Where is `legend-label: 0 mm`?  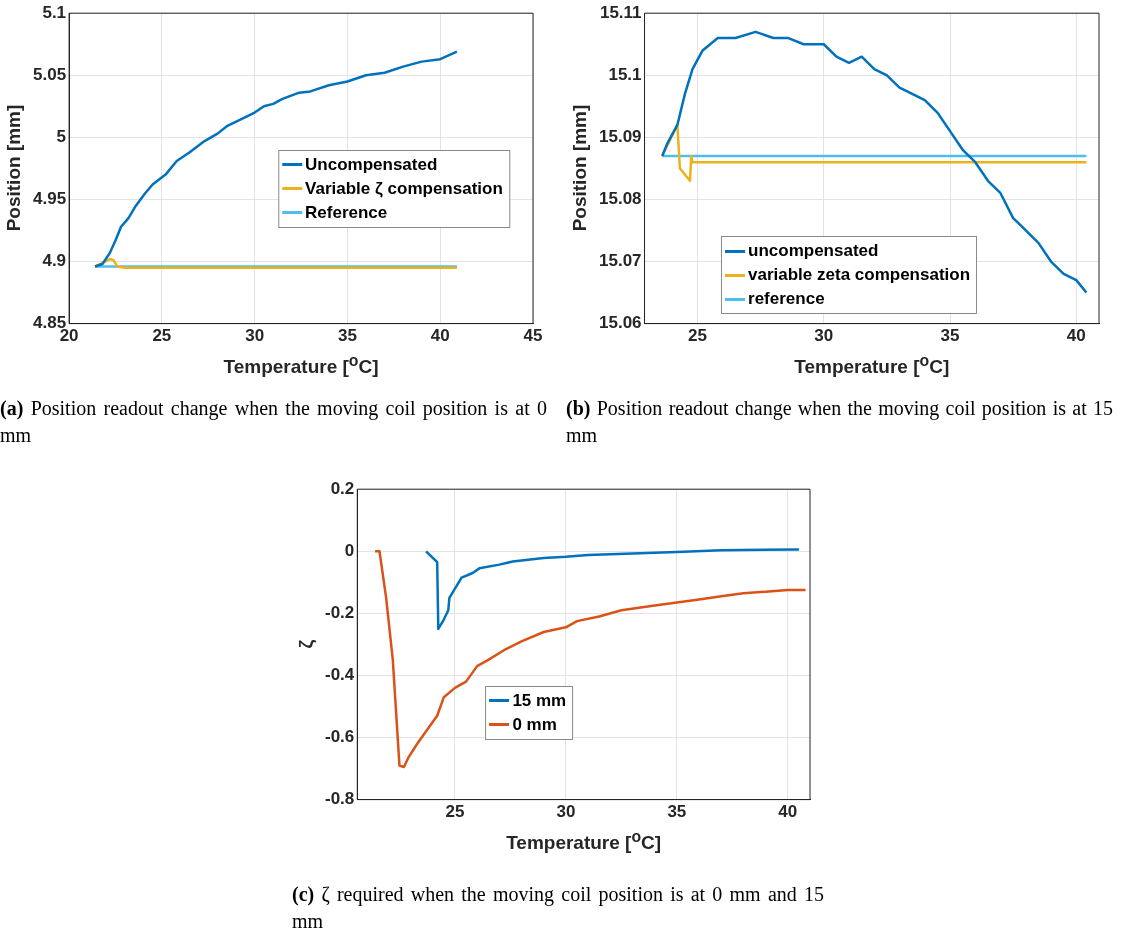
legend-label: 0 mm is located at coordinates (534, 724).